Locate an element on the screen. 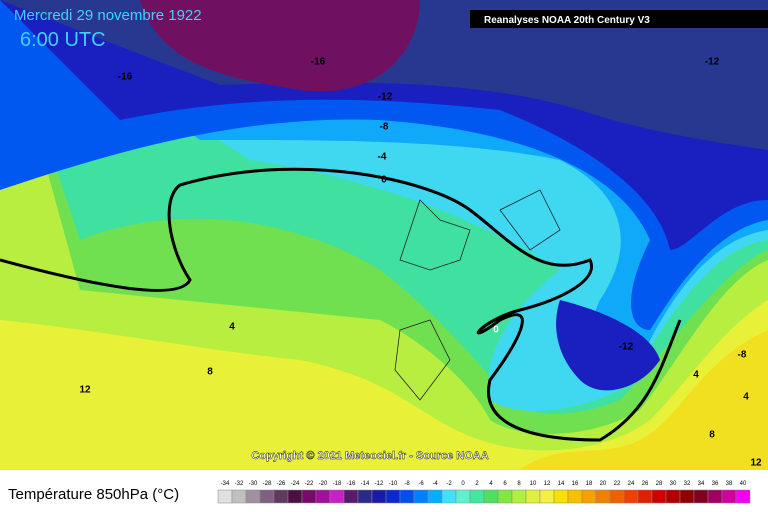 The height and width of the screenshot is (512, 768). scale-label: 2 is located at coordinates (477, 484).